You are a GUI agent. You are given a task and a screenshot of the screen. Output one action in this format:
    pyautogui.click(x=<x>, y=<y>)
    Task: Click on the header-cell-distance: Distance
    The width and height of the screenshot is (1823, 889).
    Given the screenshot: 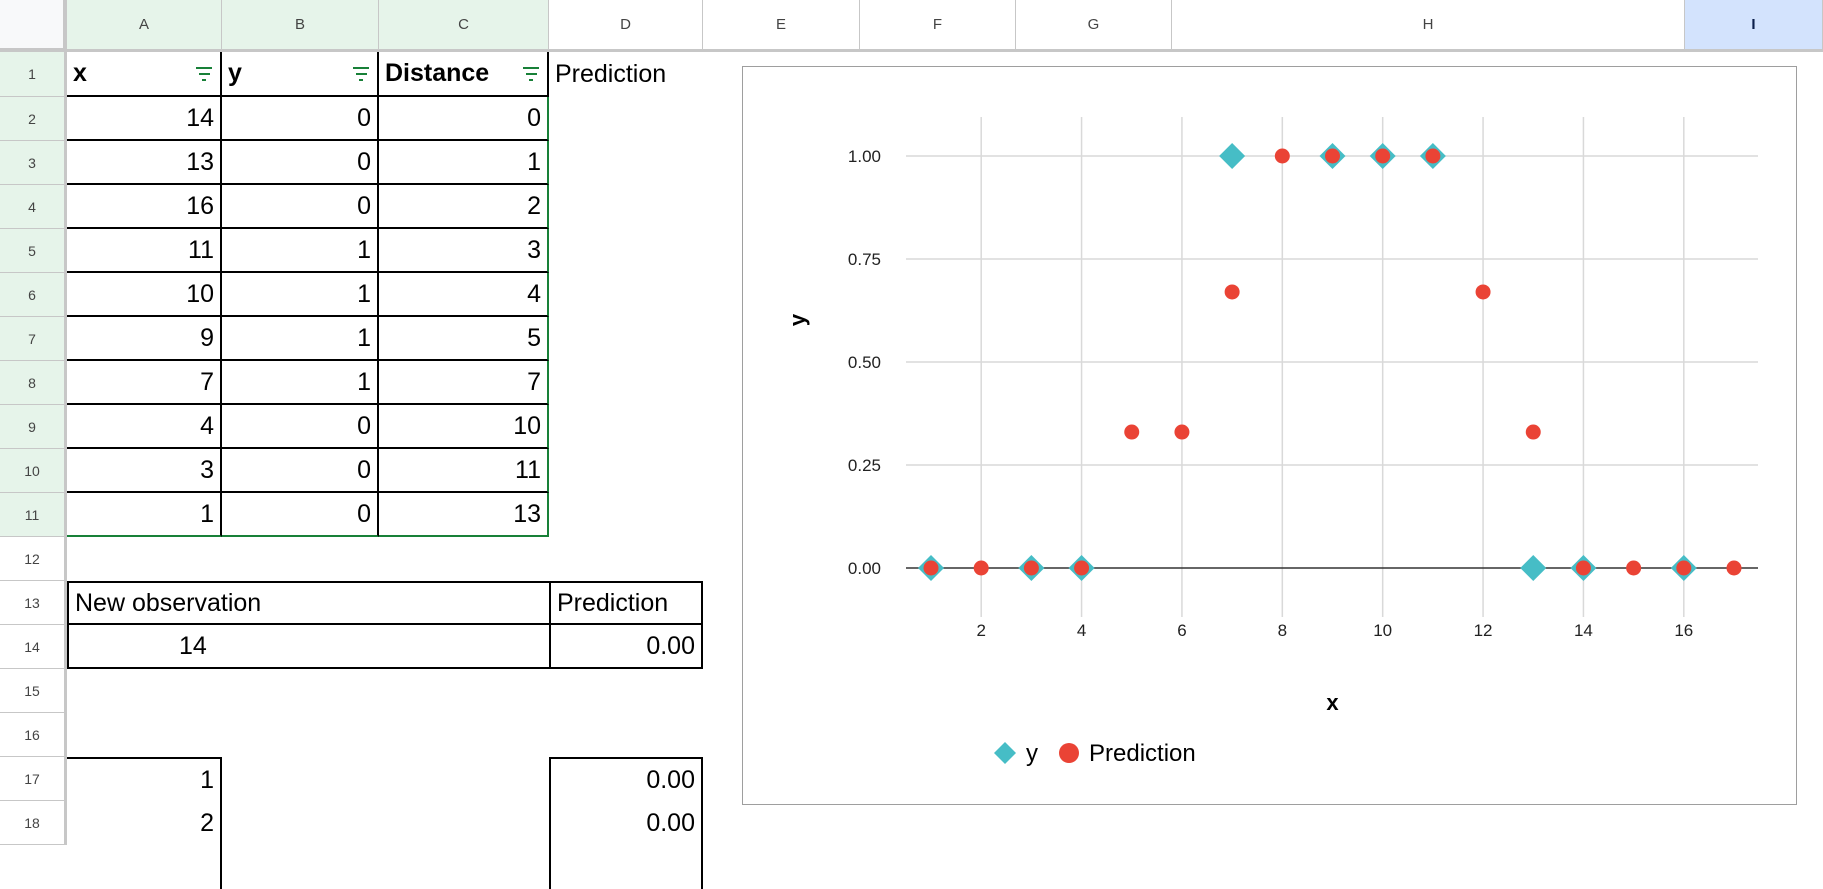 What is the action you would take?
    pyautogui.click(x=464, y=74)
    